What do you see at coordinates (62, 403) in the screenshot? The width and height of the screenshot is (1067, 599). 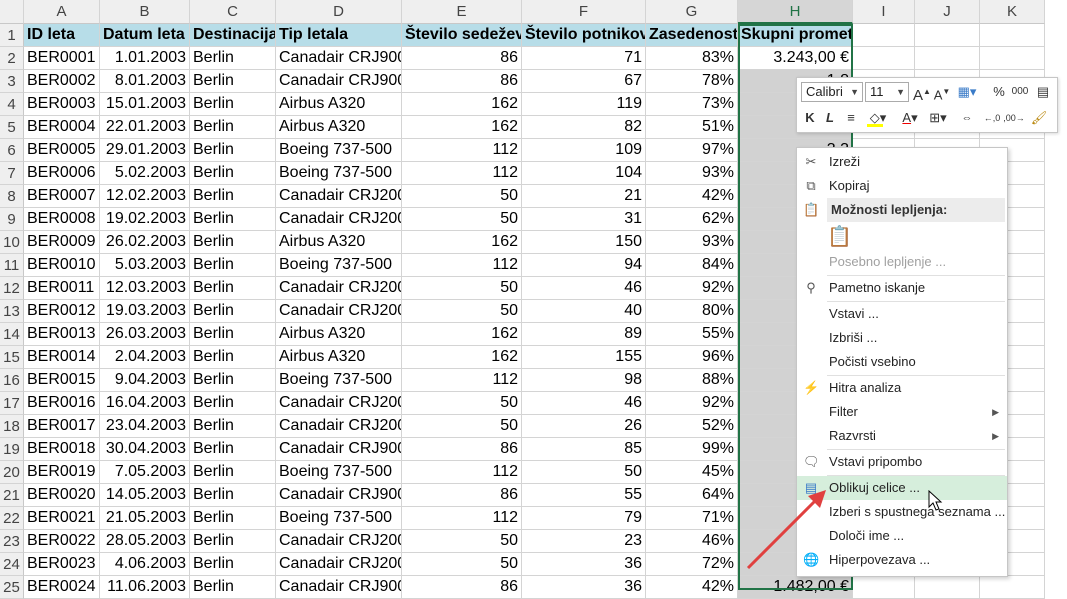 I see `table-cell: BER0016` at bounding box center [62, 403].